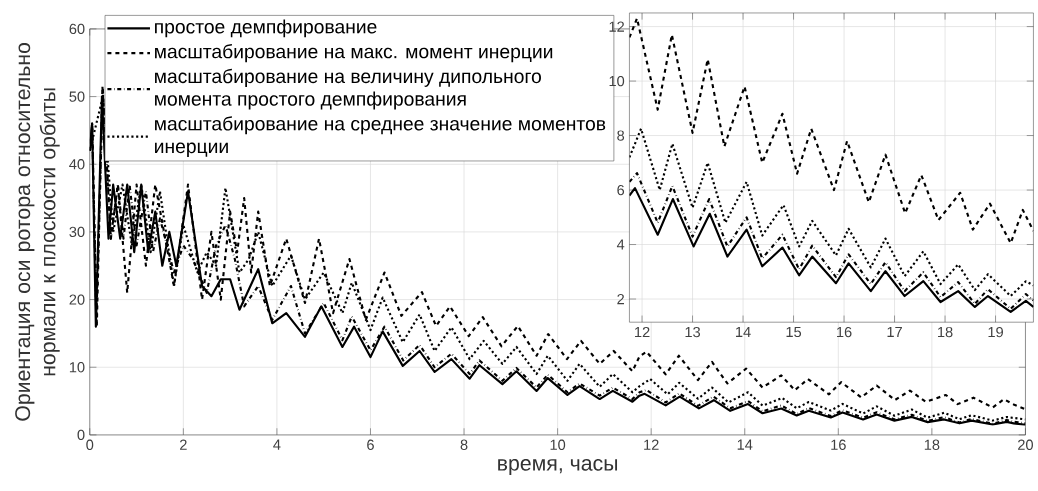  What do you see at coordinates (558, 445) in the screenshot?
I see `x-tick-label: 10` at bounding box center [558, 445].